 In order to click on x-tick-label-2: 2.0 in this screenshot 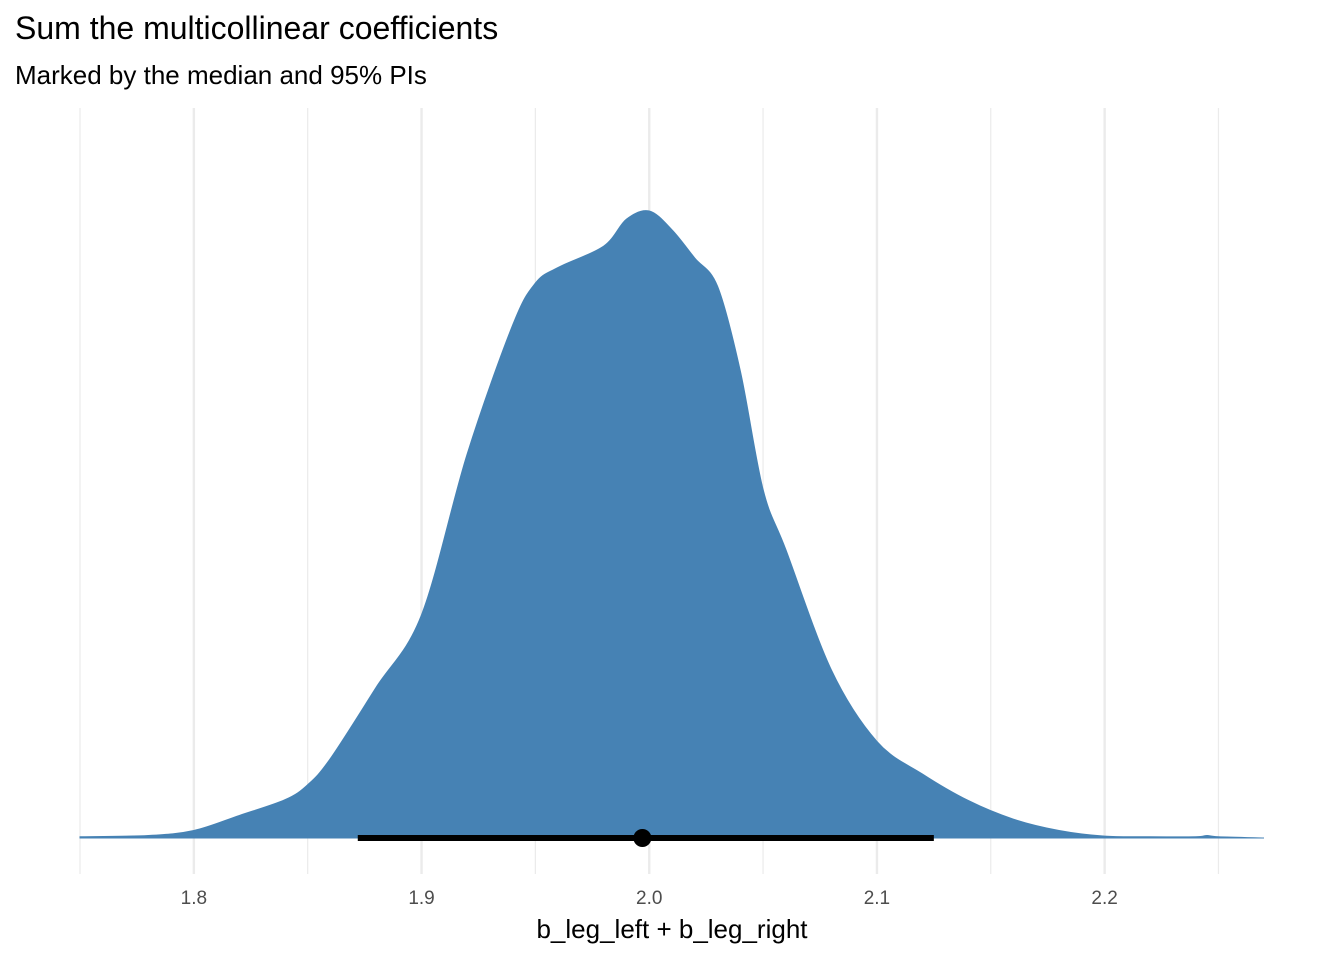, I will do `click(649, 898)`.